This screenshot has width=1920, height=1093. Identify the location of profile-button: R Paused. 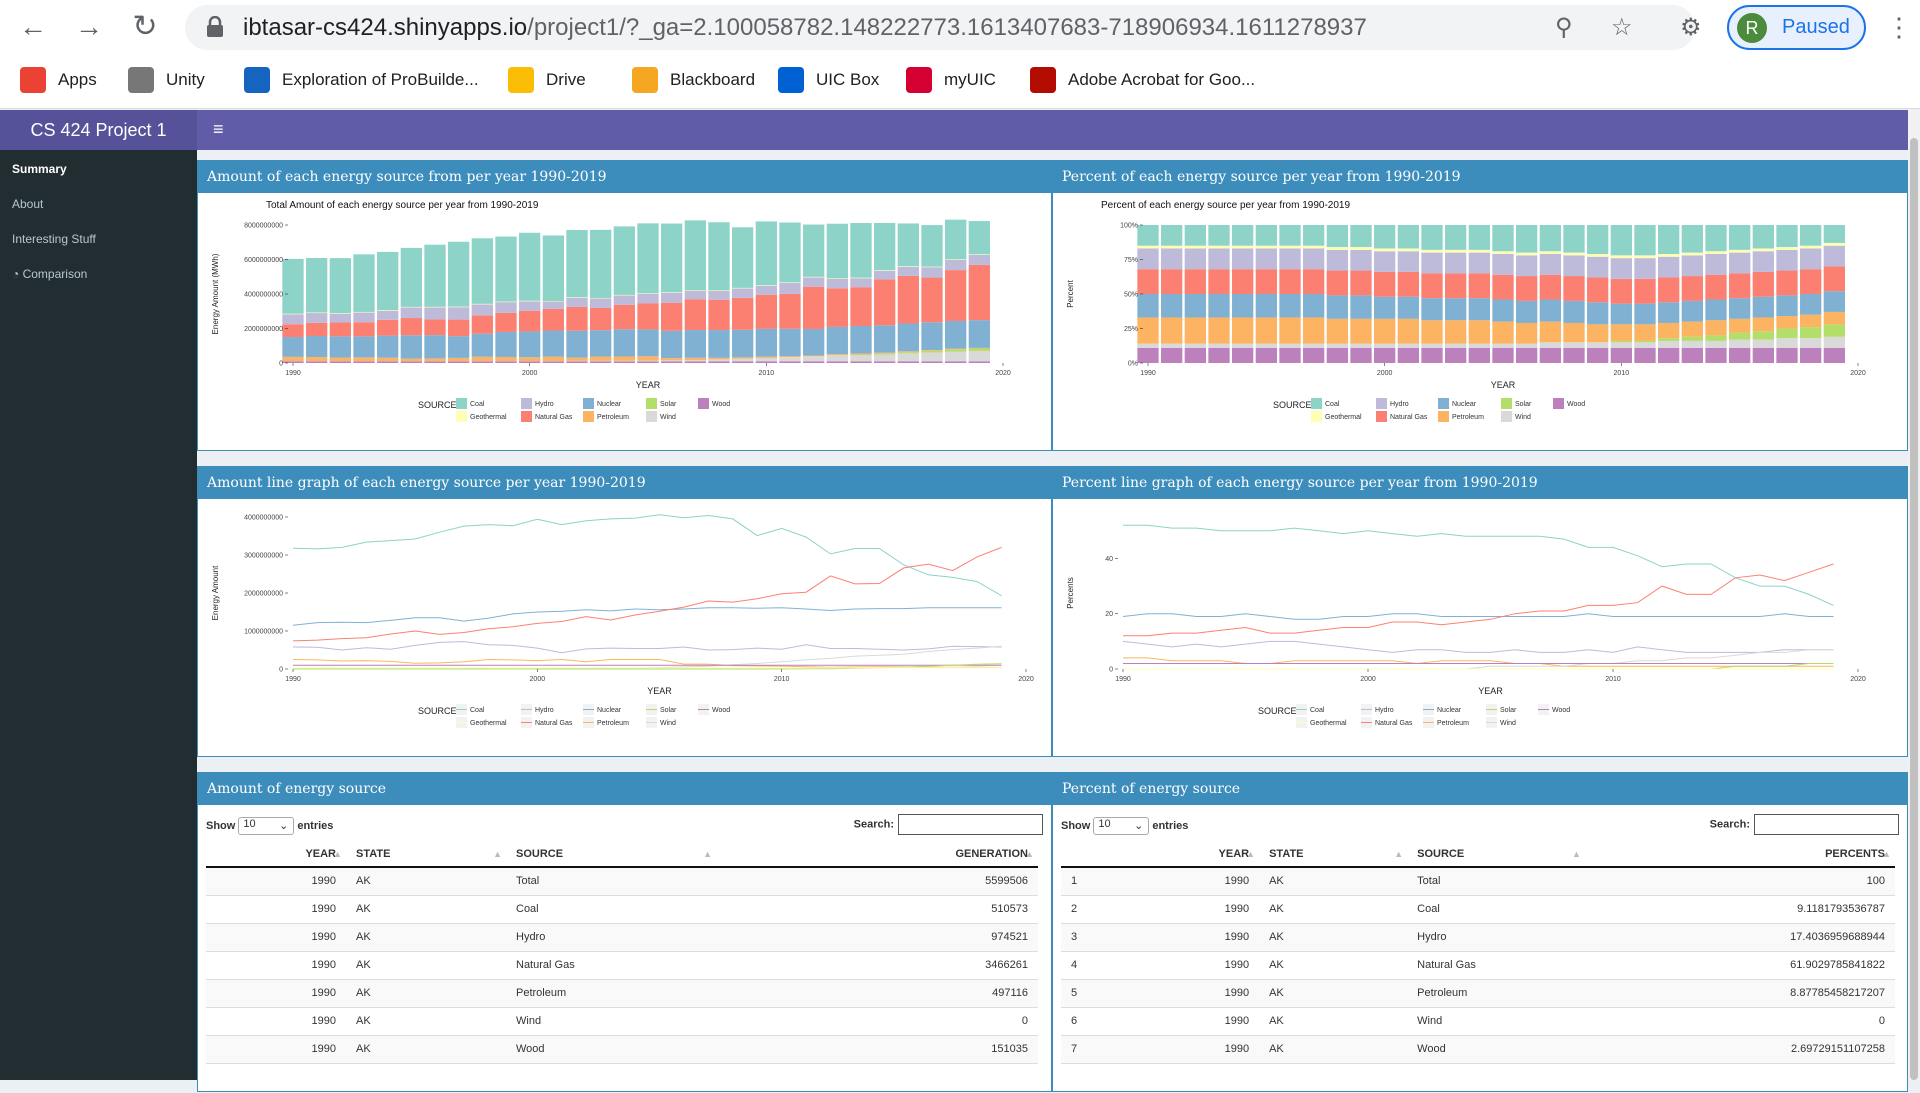
(1796, 27).